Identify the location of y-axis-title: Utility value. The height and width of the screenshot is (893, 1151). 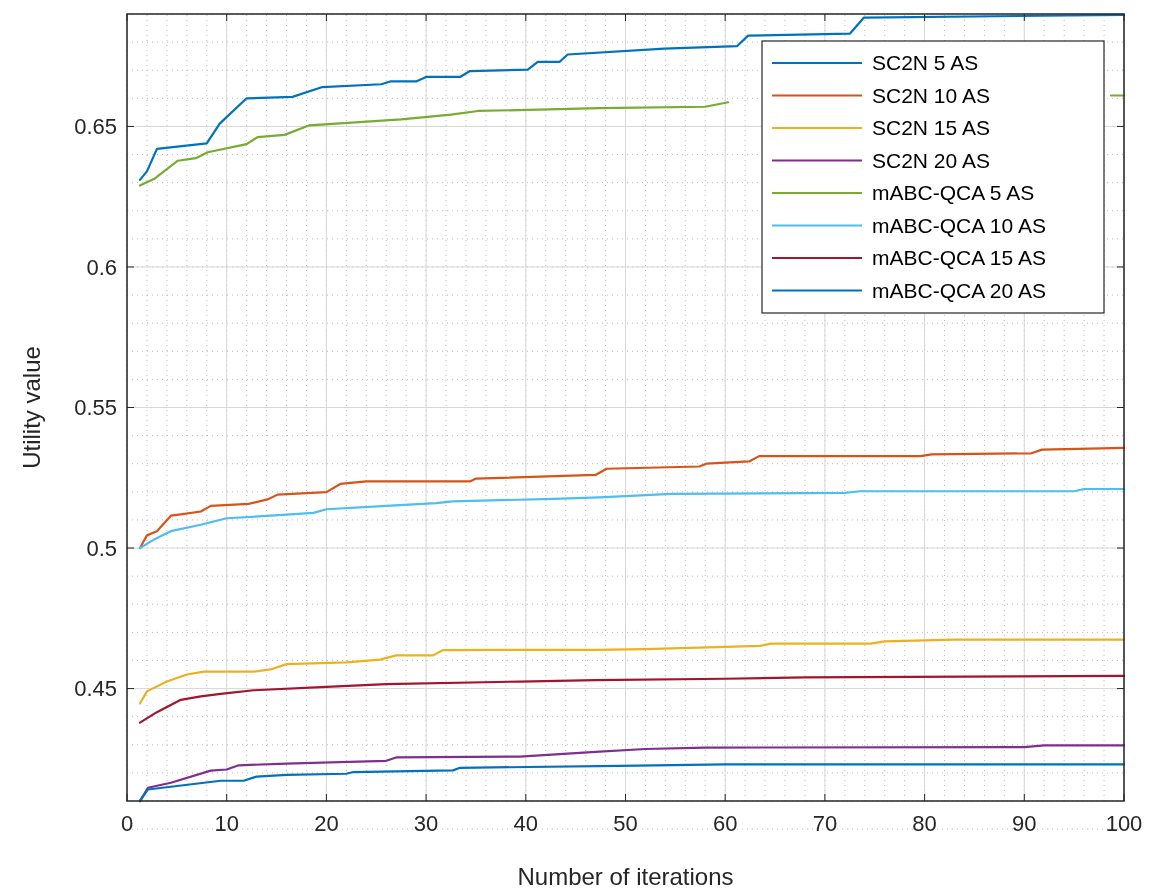
(31, 407).